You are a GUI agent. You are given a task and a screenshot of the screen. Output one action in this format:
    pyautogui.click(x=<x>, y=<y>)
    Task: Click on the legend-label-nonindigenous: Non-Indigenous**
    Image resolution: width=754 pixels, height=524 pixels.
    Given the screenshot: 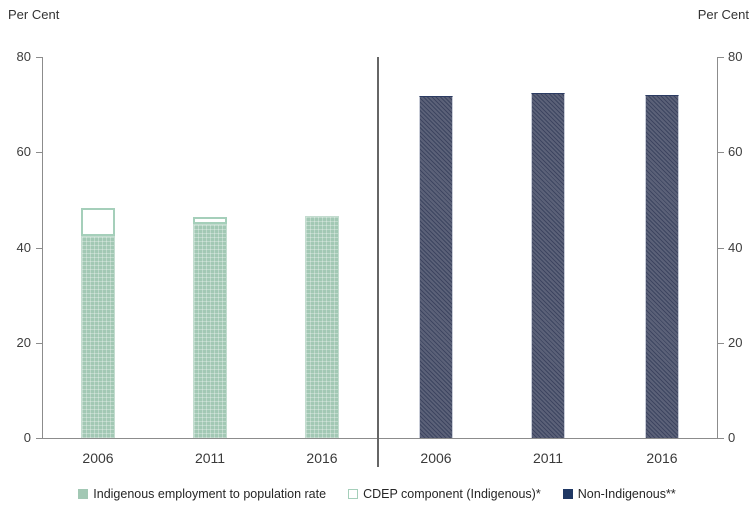 What is the action you would take?
    pyautogui.click(x=626, y=494)
    